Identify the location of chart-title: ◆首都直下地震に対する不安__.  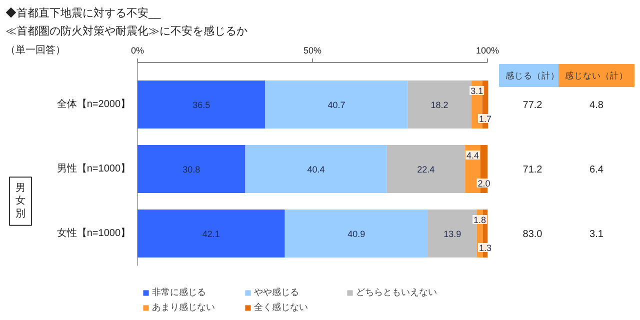
(84, 13).